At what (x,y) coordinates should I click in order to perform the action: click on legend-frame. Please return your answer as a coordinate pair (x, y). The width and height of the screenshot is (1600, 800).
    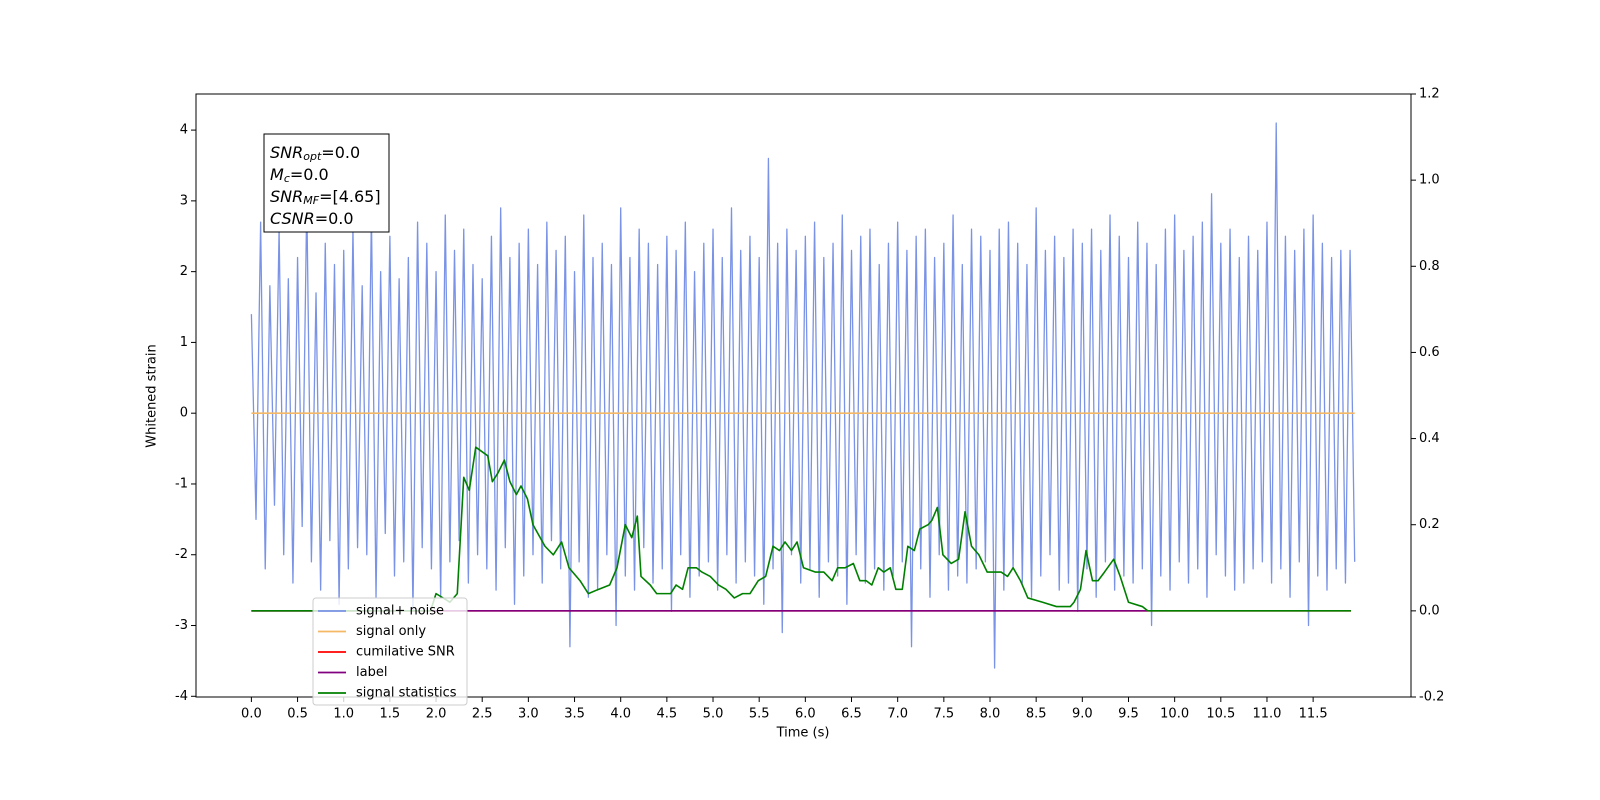
    Looking at the image, I should click on (390, 651).